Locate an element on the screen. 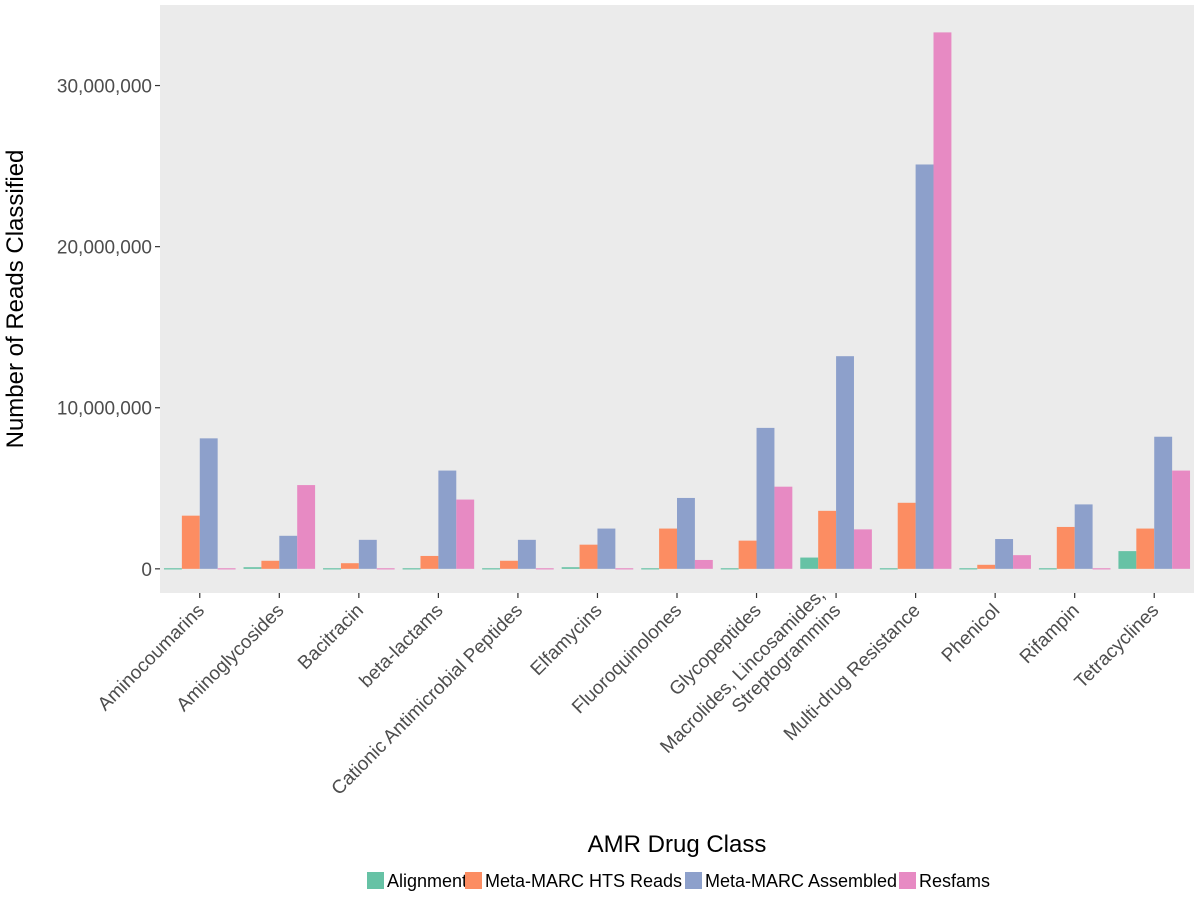  y-axis-title: Number of Reads Classified is located at coordinates (15, 299).